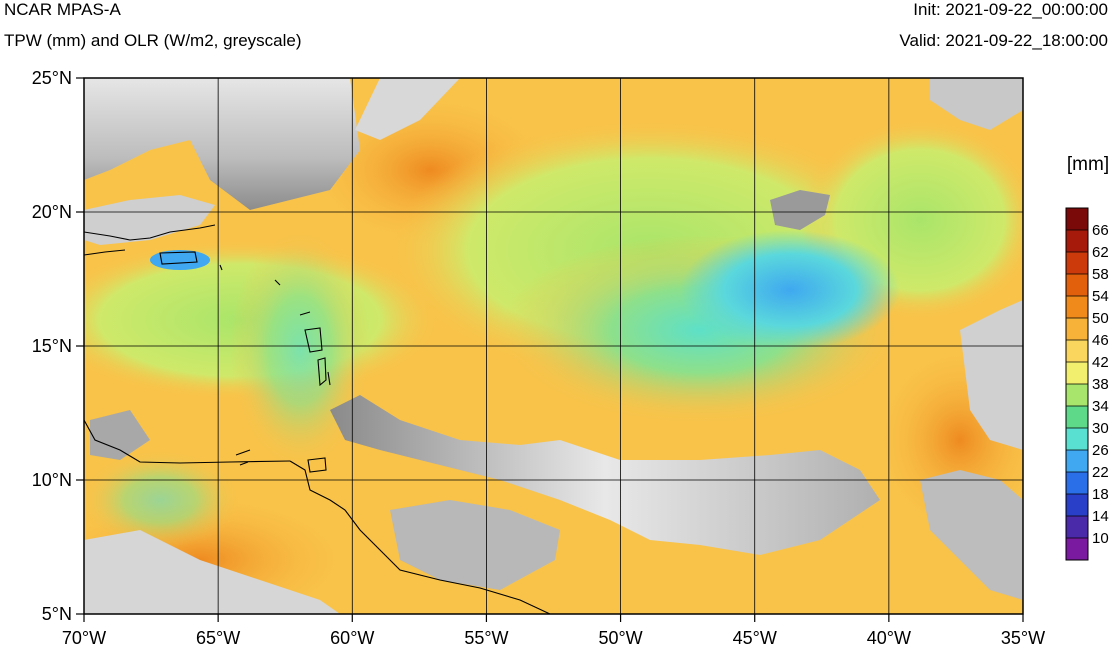 The width and height of the screenshot is (1114, 663). What do you see at coordinates (486, 638) in the screenshot?
I see `lon-tick-label: 55°W` at bounding box center [486, 638].